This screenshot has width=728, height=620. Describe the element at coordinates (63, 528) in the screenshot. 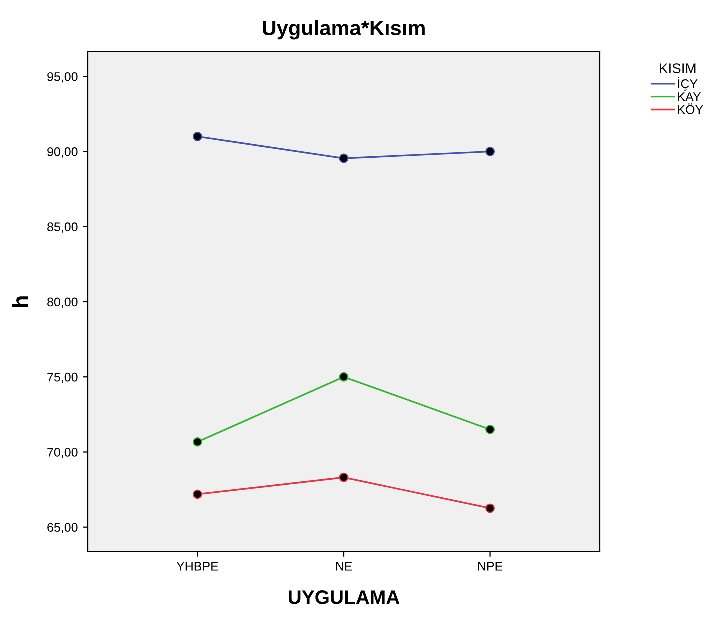

I see `y-tick-label: 65,00` at that location.